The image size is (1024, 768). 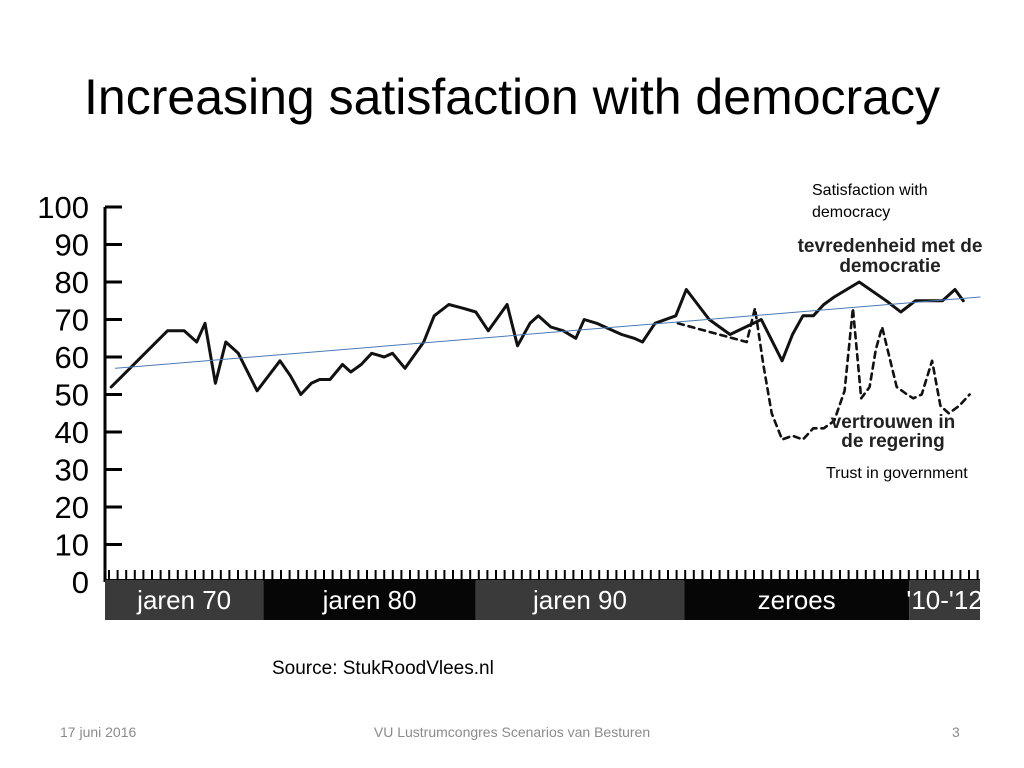 What do you see at coordinates (98, 732) in the screenshot?
I see `footer-date: 17 juni 2016` at bounding box center [98, 732].